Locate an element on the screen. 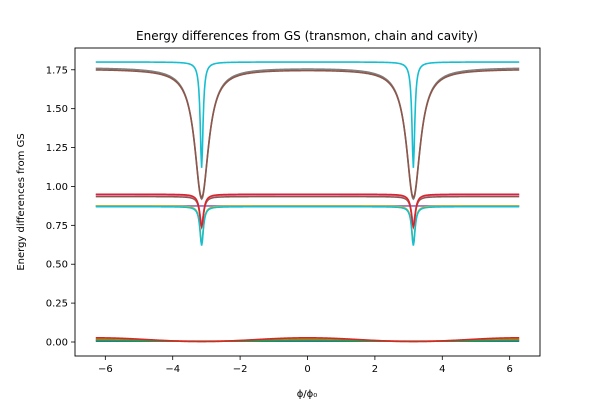  x-axis-label: ϕ/ϕ₀ is located at coordinates (307, 394).